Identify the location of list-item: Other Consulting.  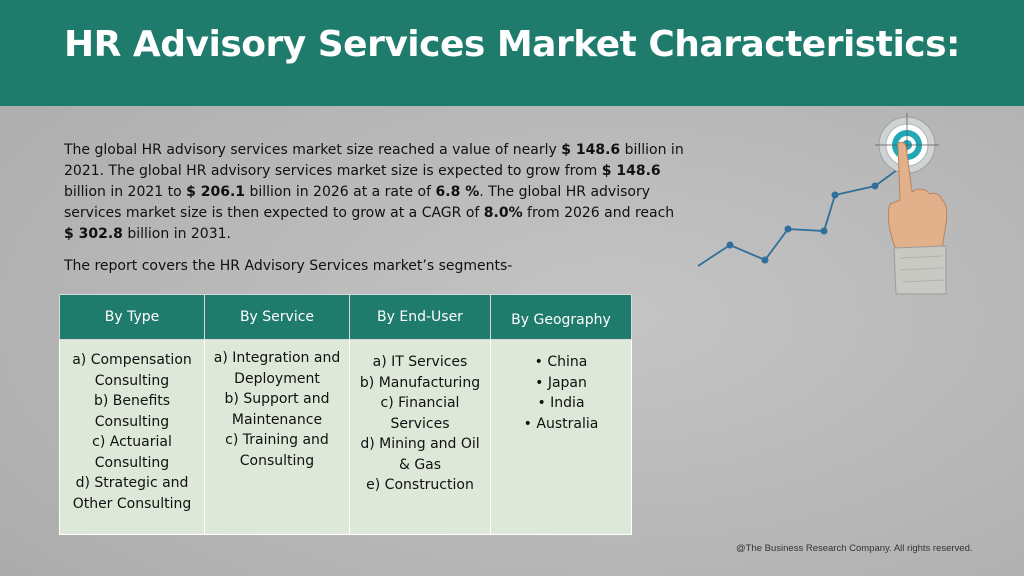
(132, 503).